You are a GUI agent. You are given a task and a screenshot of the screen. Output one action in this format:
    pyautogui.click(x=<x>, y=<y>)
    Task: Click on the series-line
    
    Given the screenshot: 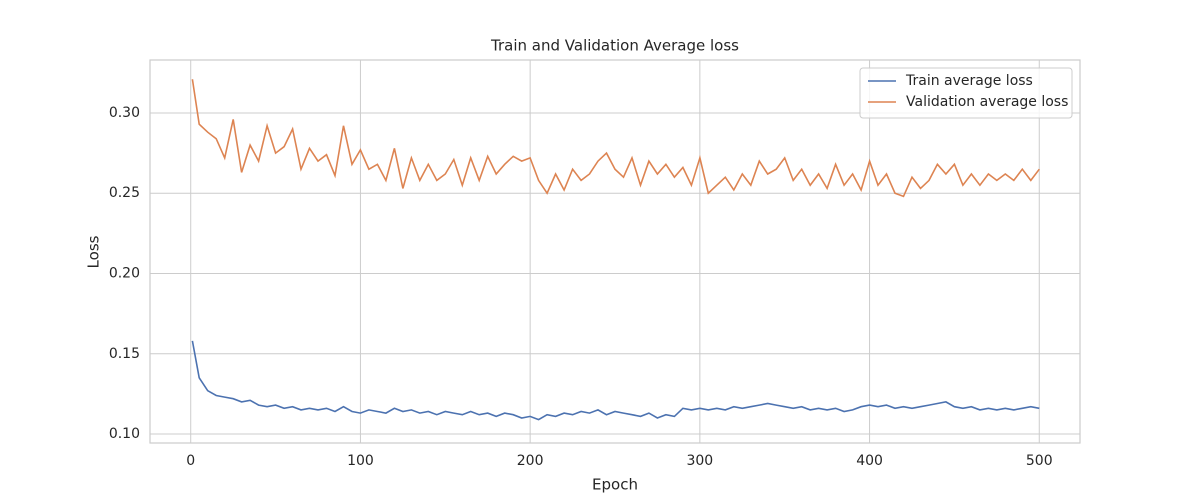 What is the action you would take?
    pyautogui.click(x=615, y=380)
    